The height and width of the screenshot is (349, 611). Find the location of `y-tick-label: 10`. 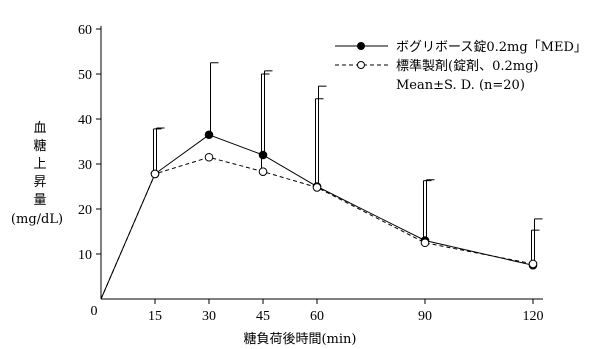

y-tick-label: 10 is located at coordinates (85, 255).